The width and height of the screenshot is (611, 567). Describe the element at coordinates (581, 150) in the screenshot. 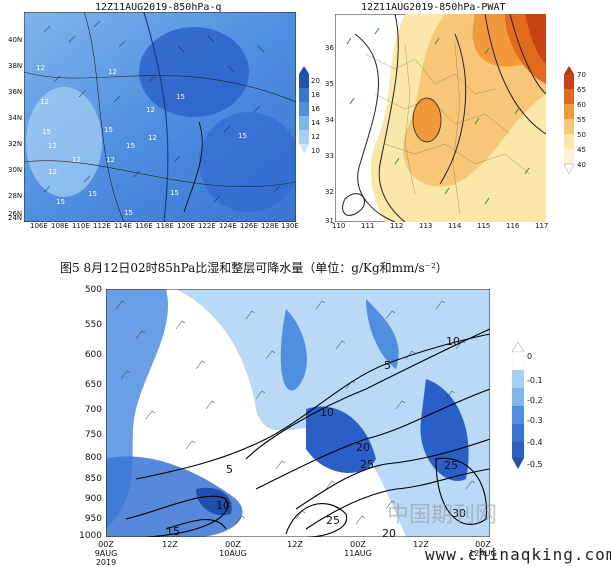

I see `tr-cb-label: 45` at that location.